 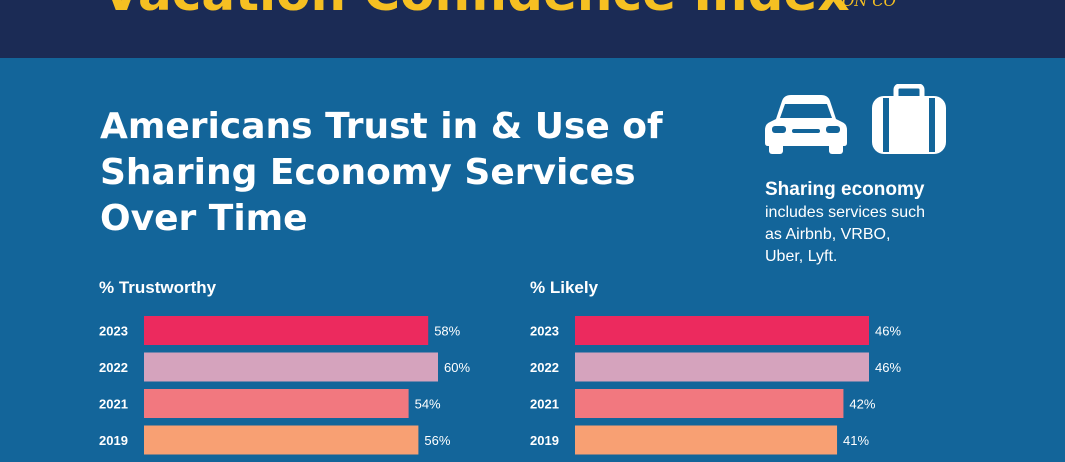 I want to click on suitcase-icon, so click(x=909, y=119).